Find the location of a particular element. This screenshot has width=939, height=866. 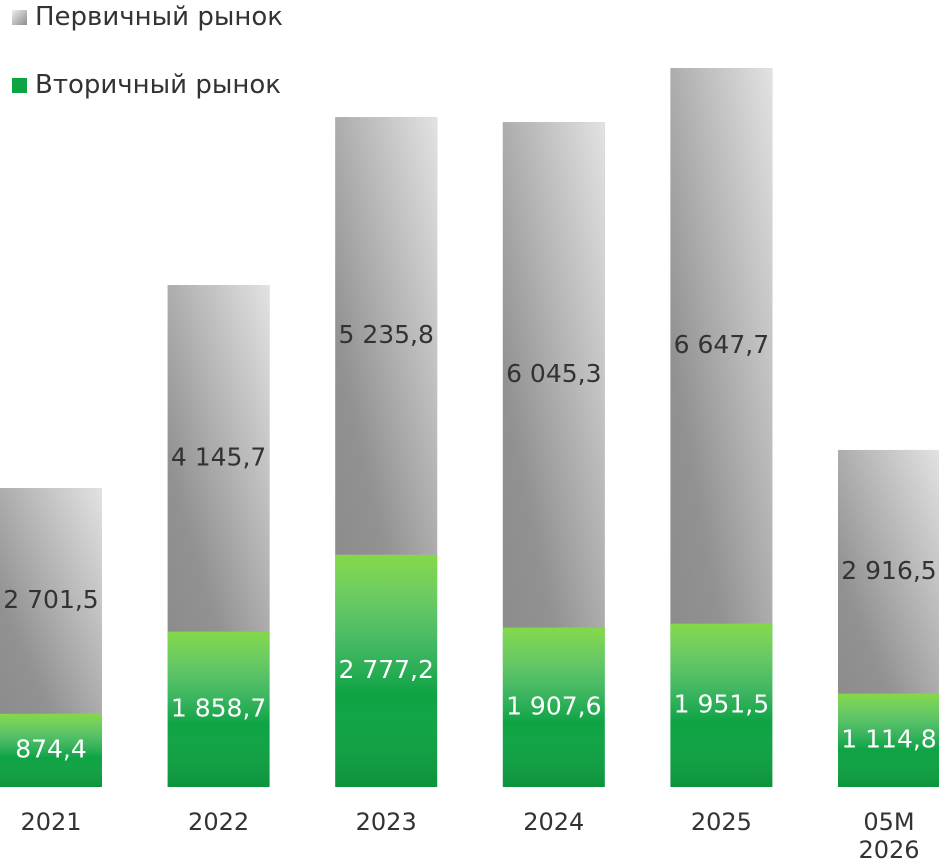

value-label: 874,4 is located at coordinates (51, 748).